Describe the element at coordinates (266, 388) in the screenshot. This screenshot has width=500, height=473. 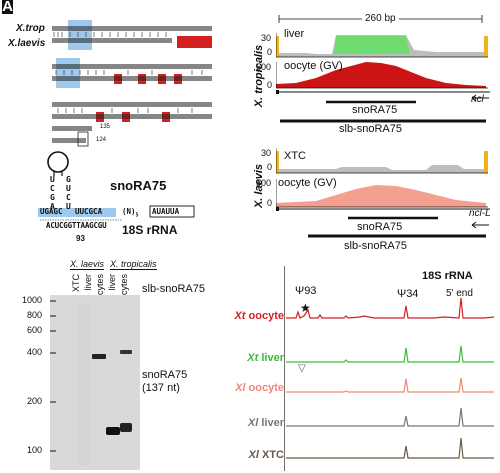
I see `trace-tissue-xl-oocyte: oocyte` at that location.